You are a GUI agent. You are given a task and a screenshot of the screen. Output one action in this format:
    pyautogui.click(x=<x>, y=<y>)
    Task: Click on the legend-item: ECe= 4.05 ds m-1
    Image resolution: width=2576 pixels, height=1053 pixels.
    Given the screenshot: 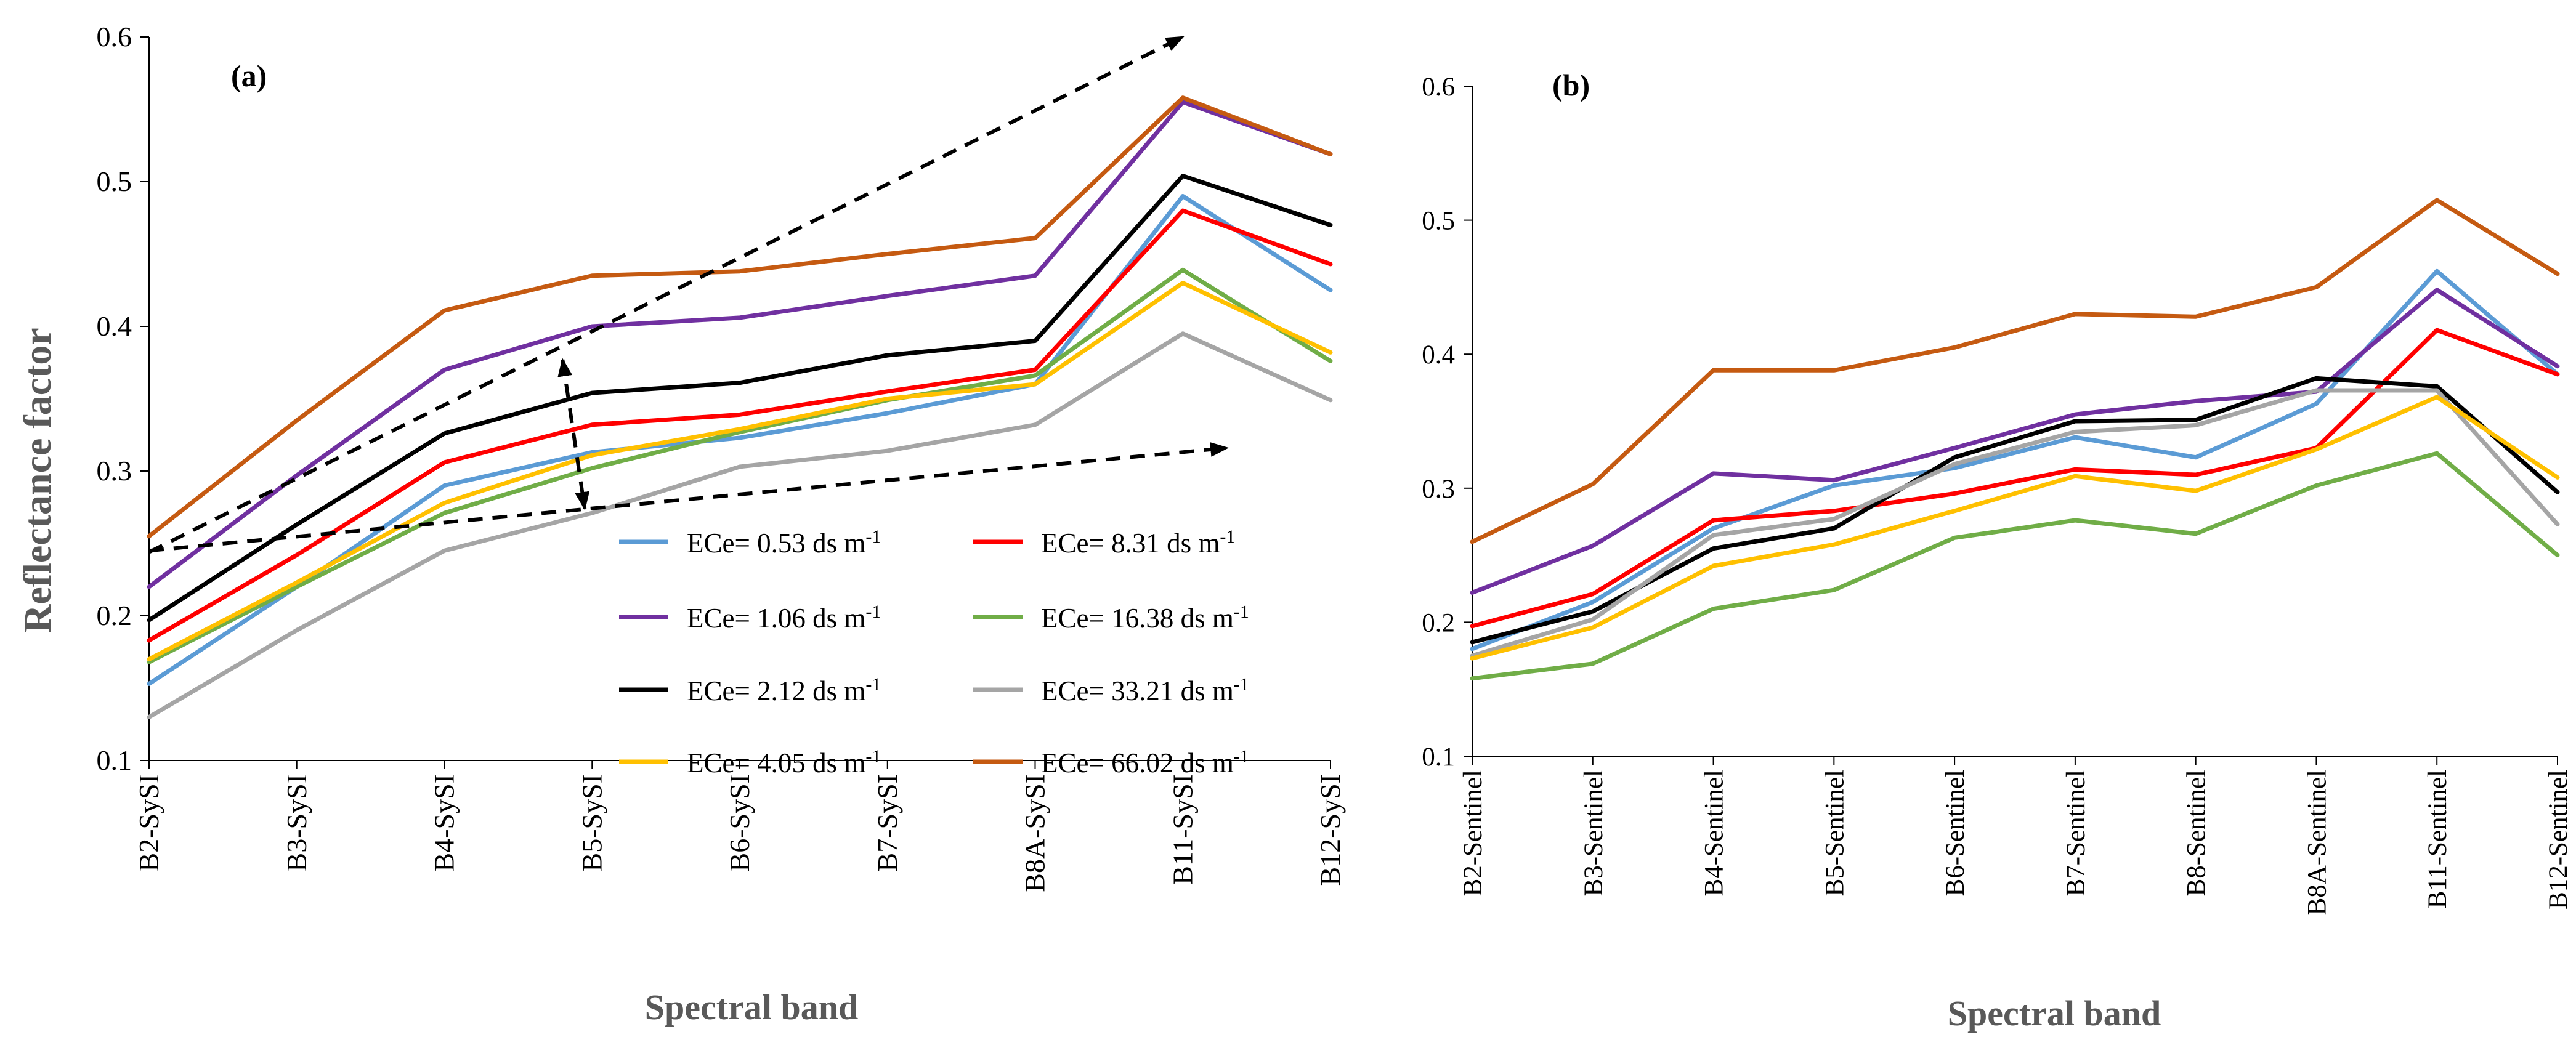 What is the action you would take?
    pyautogui.click(x=750, y=762)
    